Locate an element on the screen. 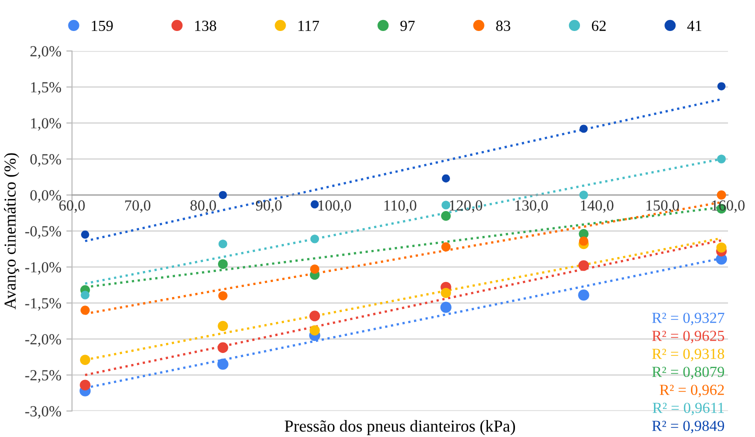 This screenshot has height=437, width=755. x-tick-label: 110,0 is located at coordinates (400, 206).